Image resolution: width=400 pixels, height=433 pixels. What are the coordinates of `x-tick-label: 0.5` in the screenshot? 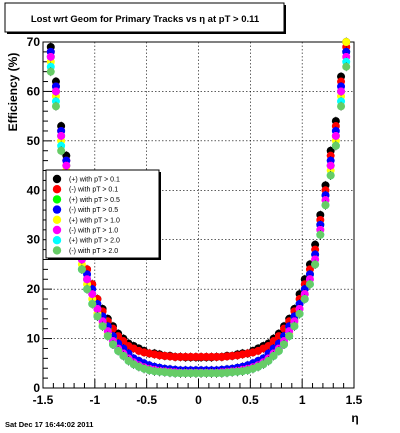 It's located at (250, 400).